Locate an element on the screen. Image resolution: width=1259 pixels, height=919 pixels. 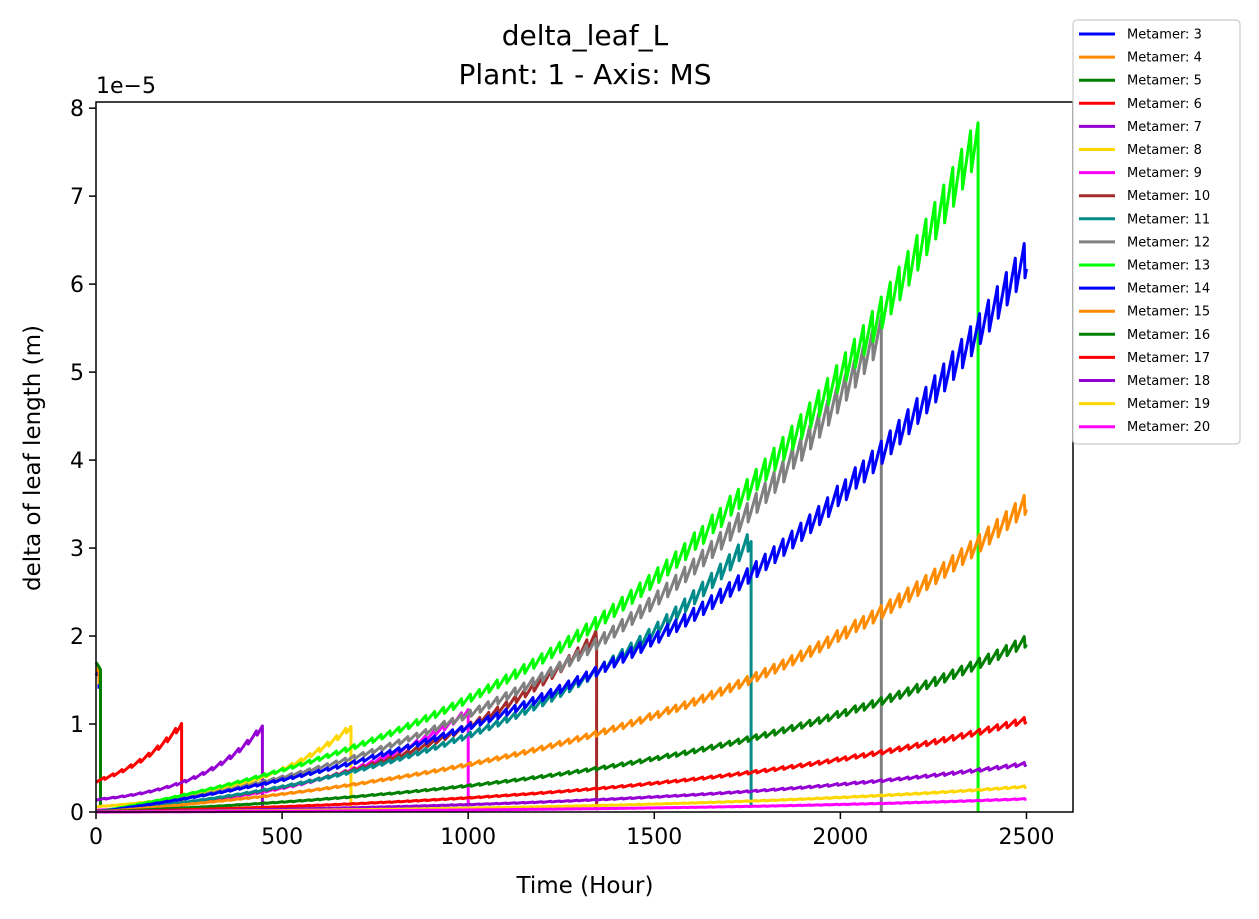
y-tick-label: 8 is located at coordinates (77, 109).